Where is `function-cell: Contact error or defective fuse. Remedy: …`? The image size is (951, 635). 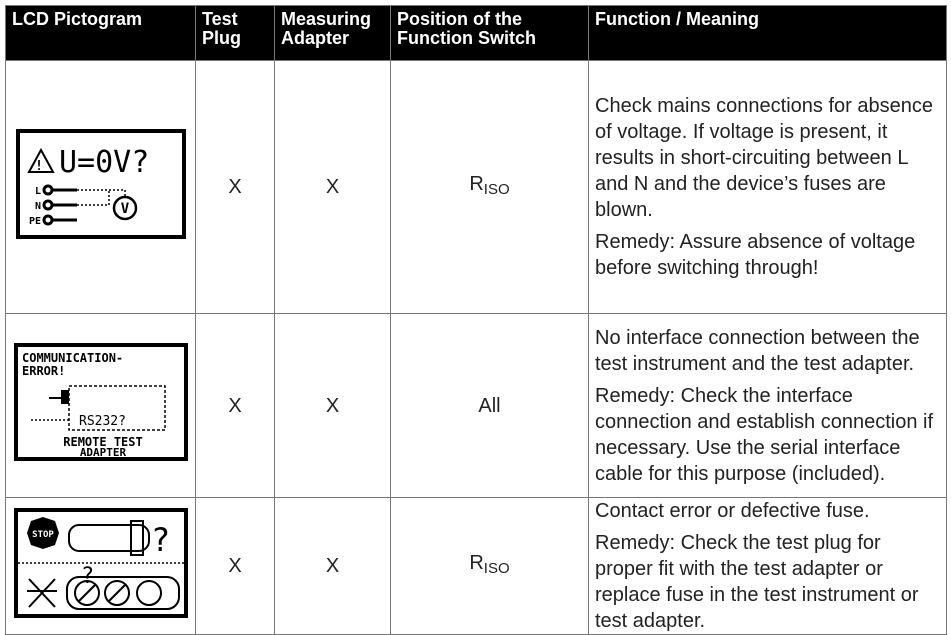
function-cell: Contact error or defective fuse. Remedy: … is located at coordinates (767, 566).